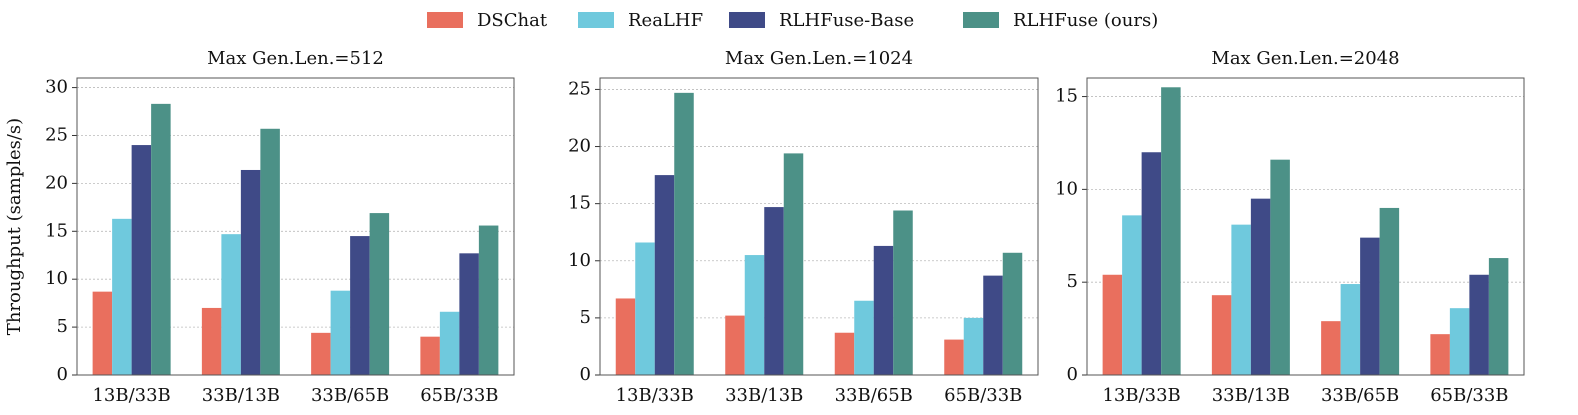 This screenshot has height=415, width=1578. I want to click on legend-label: DSChat, so click(512, 20).